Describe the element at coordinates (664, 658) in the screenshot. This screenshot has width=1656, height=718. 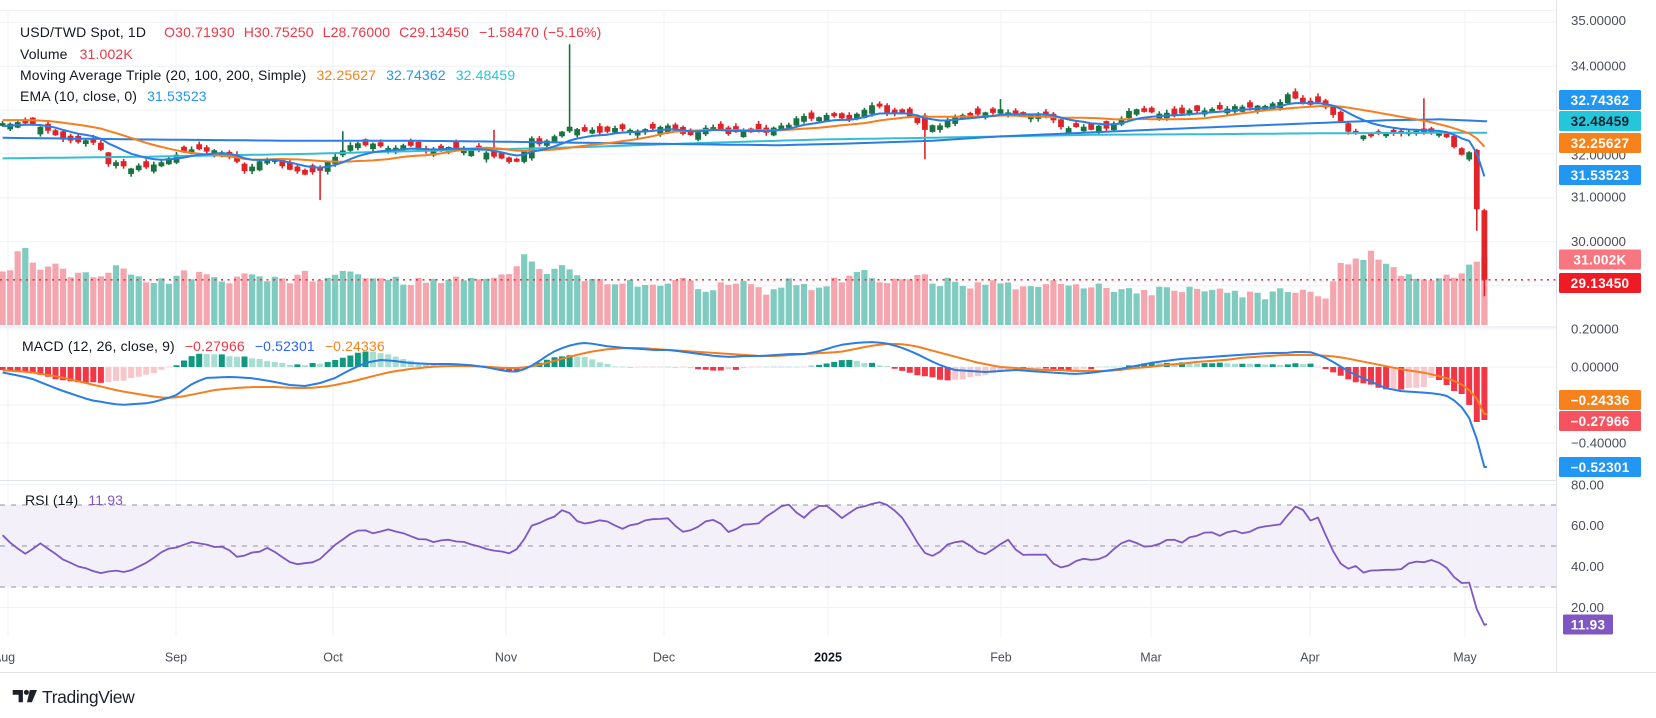
I see `svg-text: Dec` at that location.